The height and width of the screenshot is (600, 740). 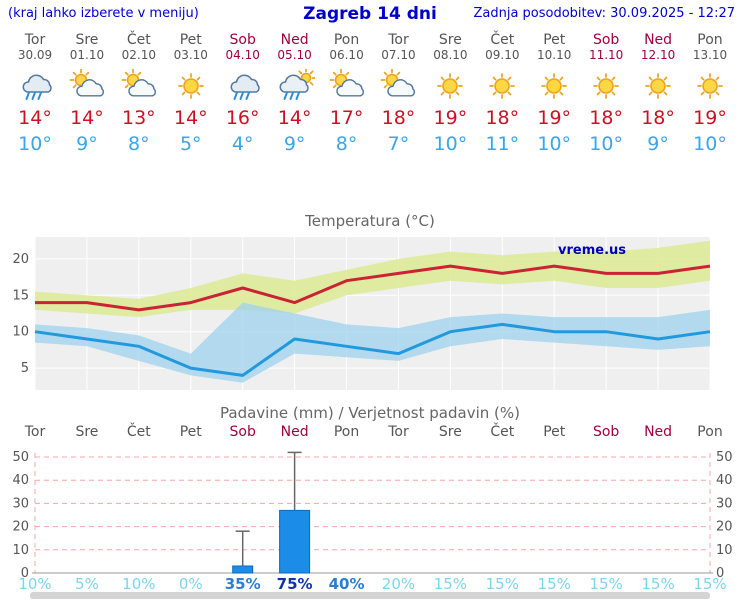 What do you see at coordinates (87, 584) in the screenshot?
I see `precip-probability: 5%` at bounding box center [87, 584].